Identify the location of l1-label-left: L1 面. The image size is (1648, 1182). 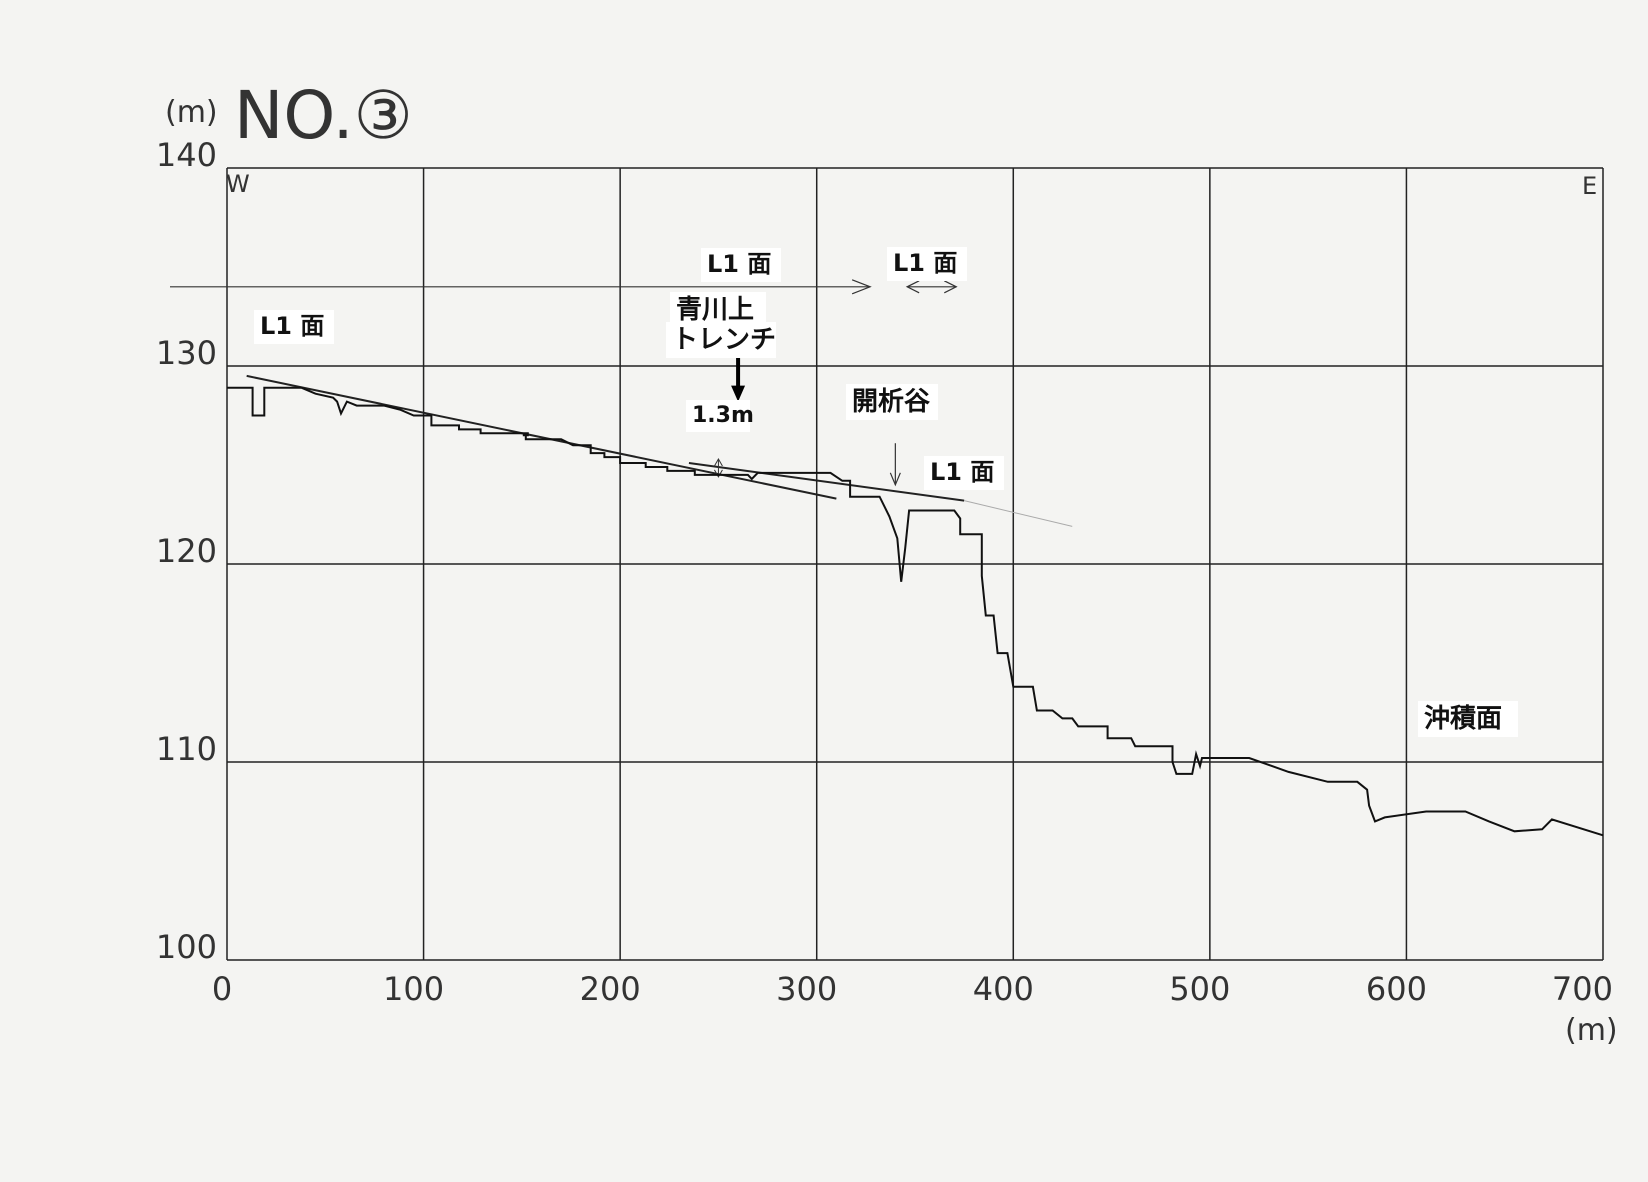
(292, 326).